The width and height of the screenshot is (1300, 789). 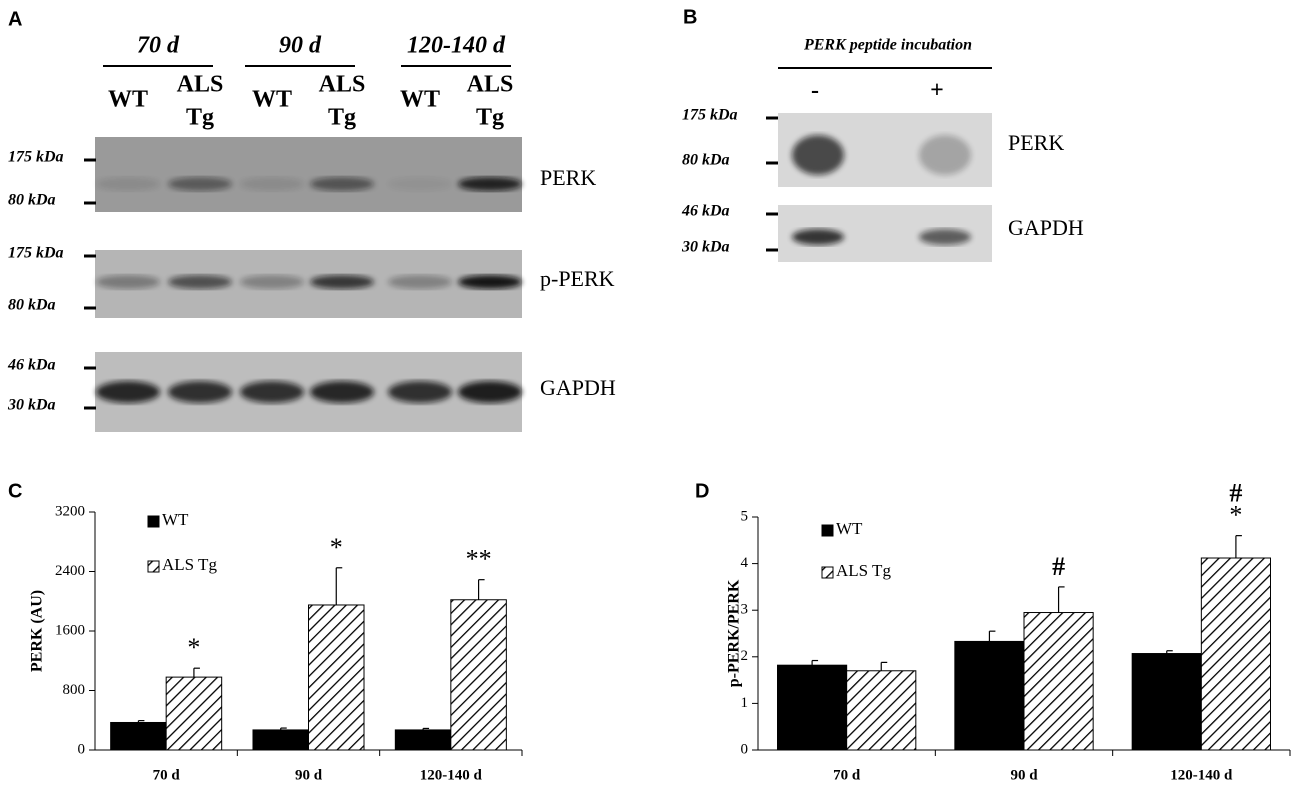 I want to click on panel-label: D, so click(x=702, y=491).